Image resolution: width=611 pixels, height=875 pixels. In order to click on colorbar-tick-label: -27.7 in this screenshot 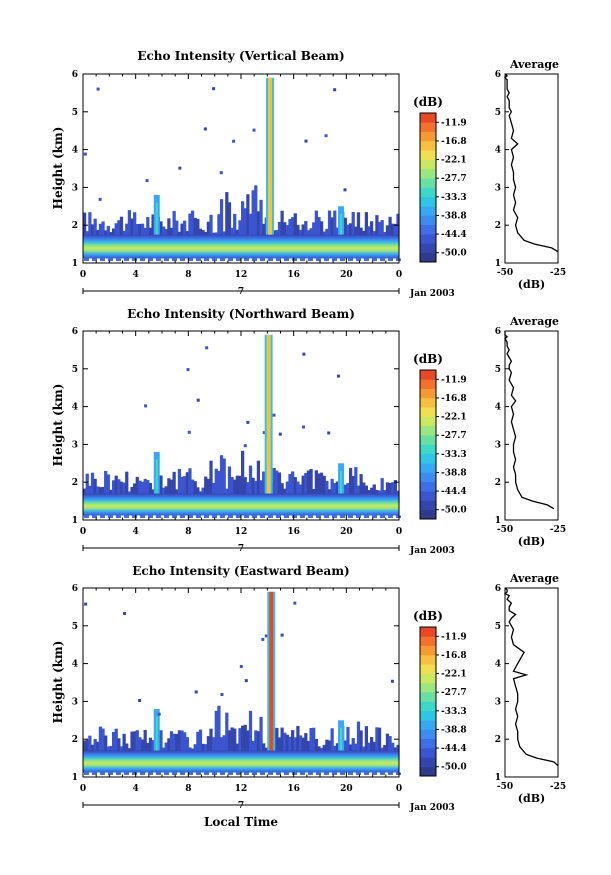, I will do `click(454, 436)`.